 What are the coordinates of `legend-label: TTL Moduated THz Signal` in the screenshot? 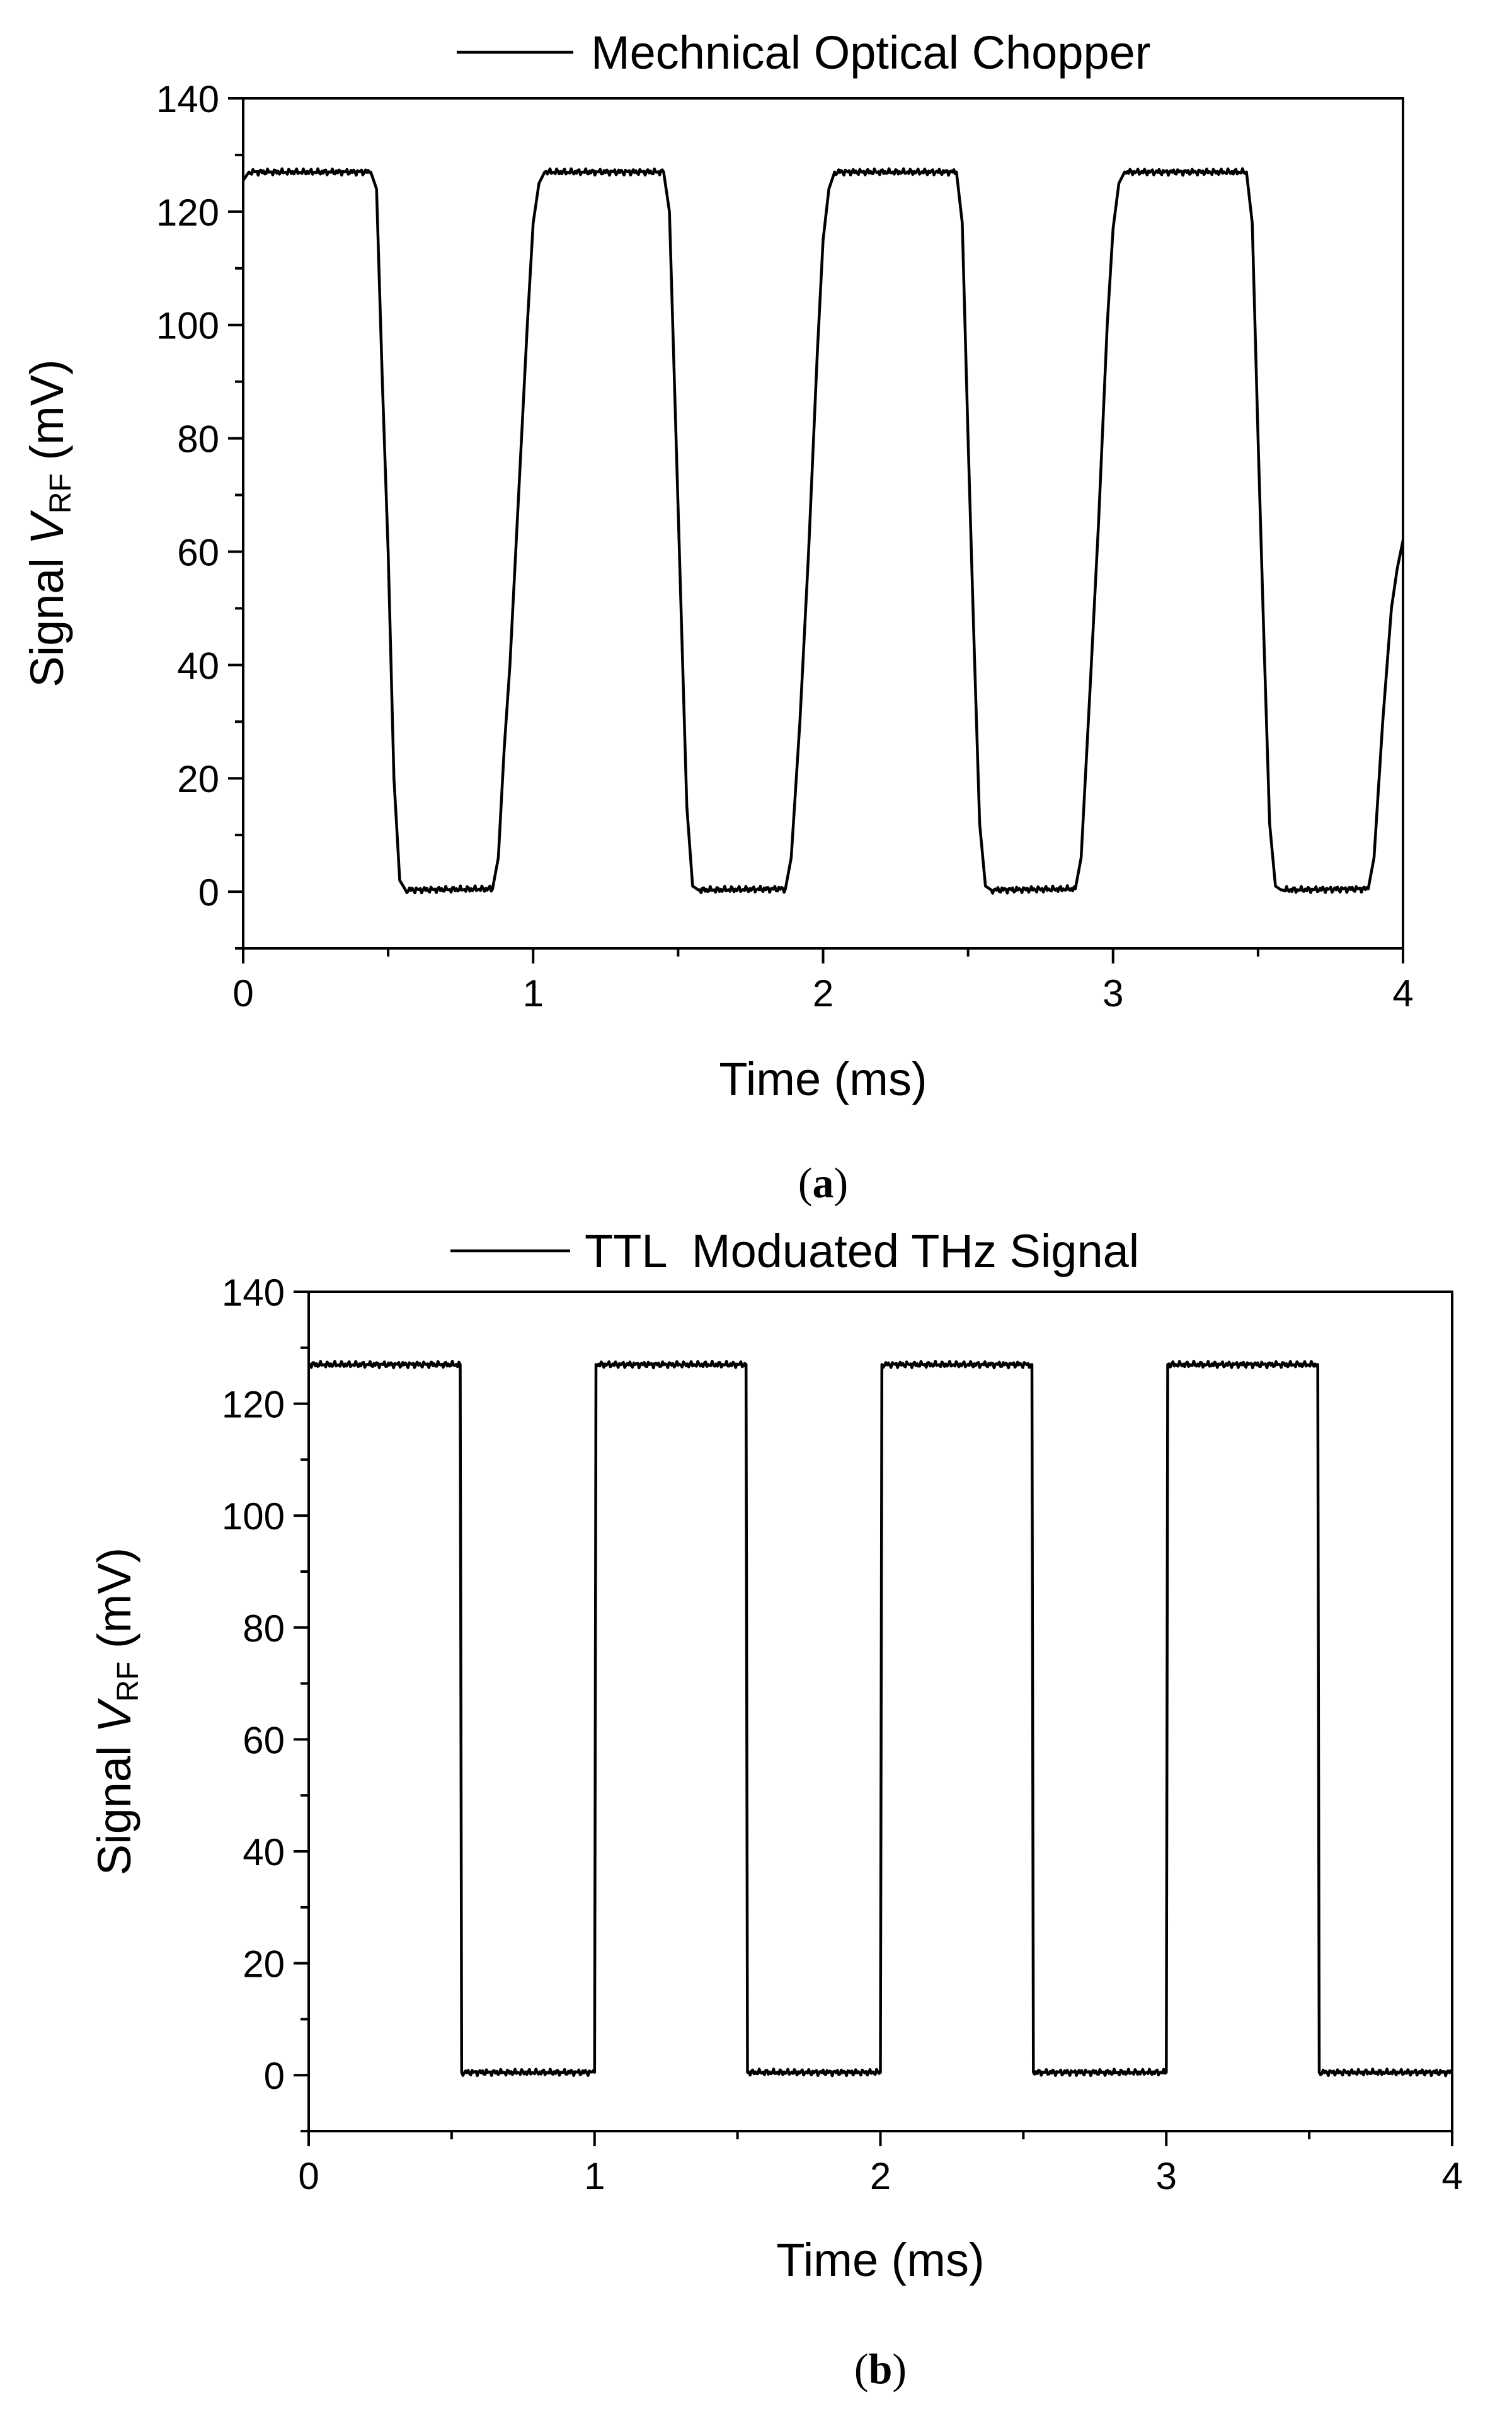 It's located at (862, 1251).